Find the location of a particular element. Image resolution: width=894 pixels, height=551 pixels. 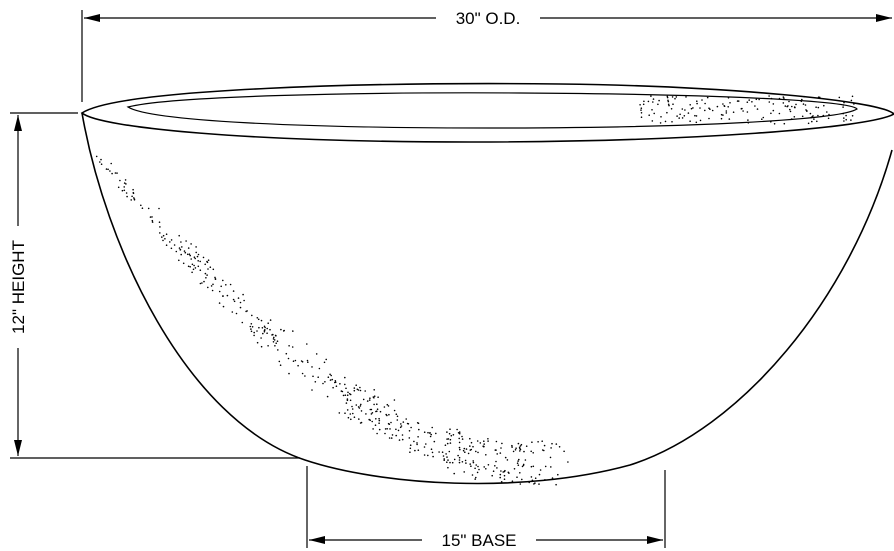

height-label: 12" HEIGHT is located at coordinates (18, 287).